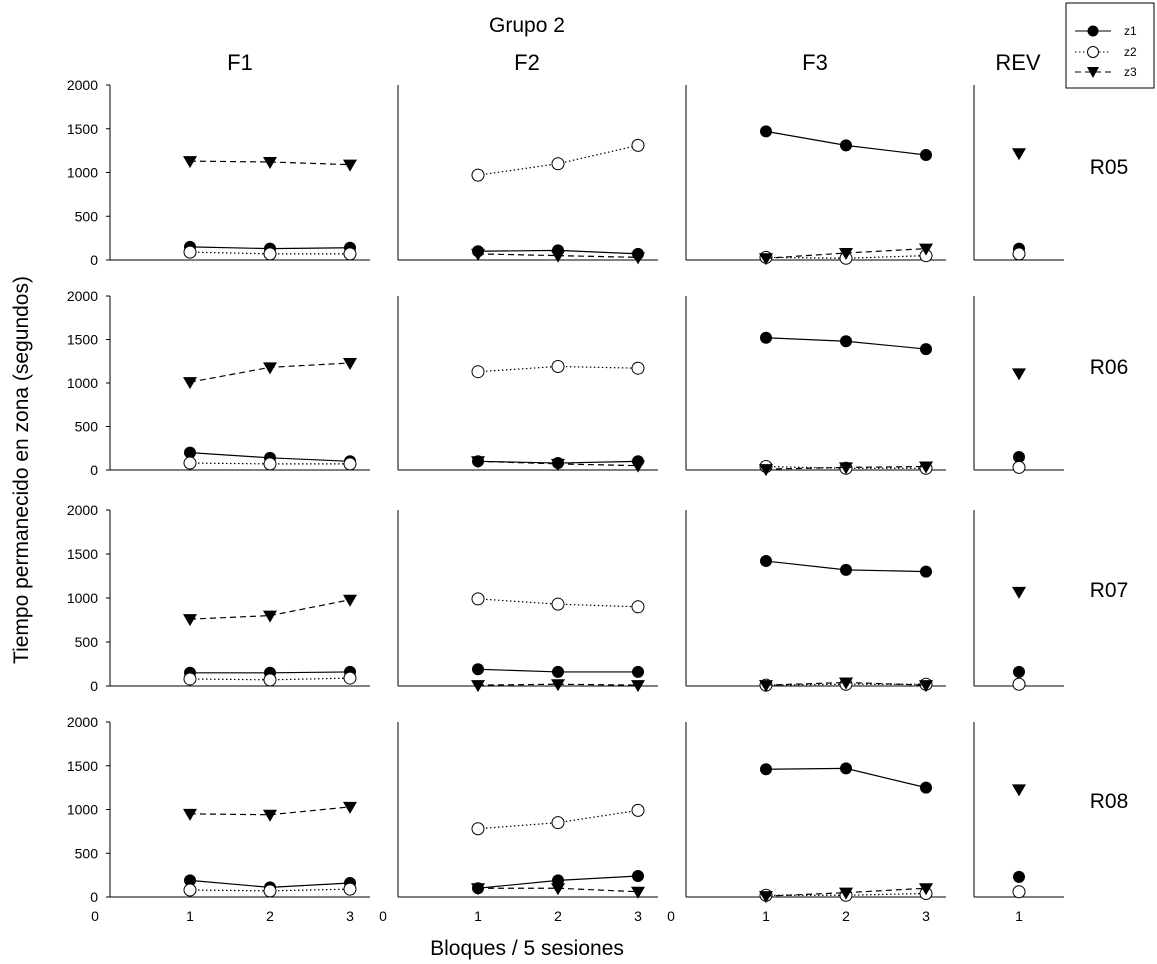  I want to click on legend-marker-z1, so click(1093, 31).